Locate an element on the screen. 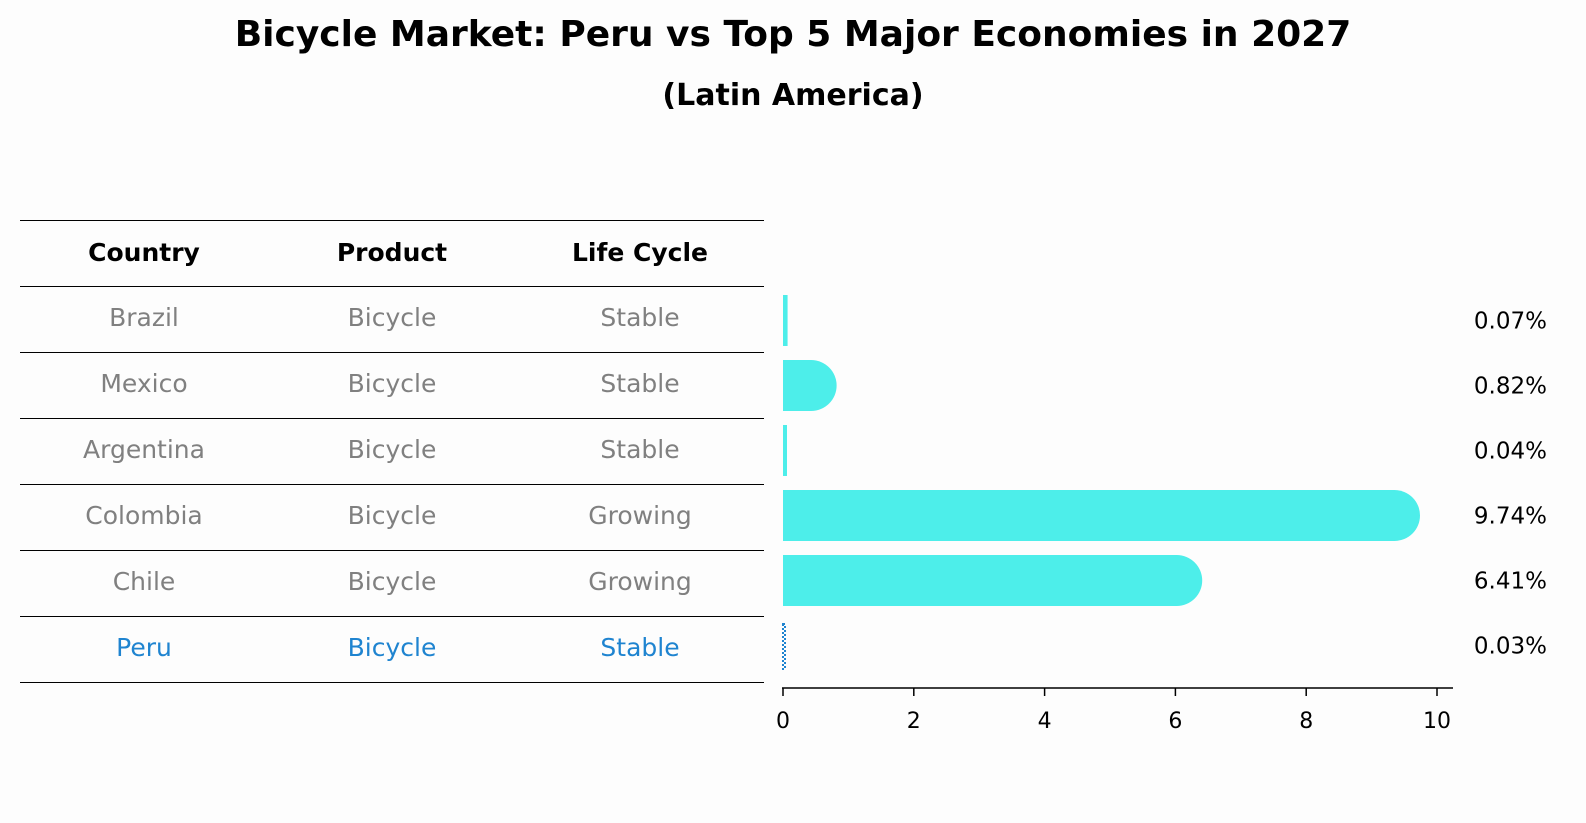 The height and width of the screenshot is (823, 1586). table-cell-country: Colombia is located at coordinates (144, 515).